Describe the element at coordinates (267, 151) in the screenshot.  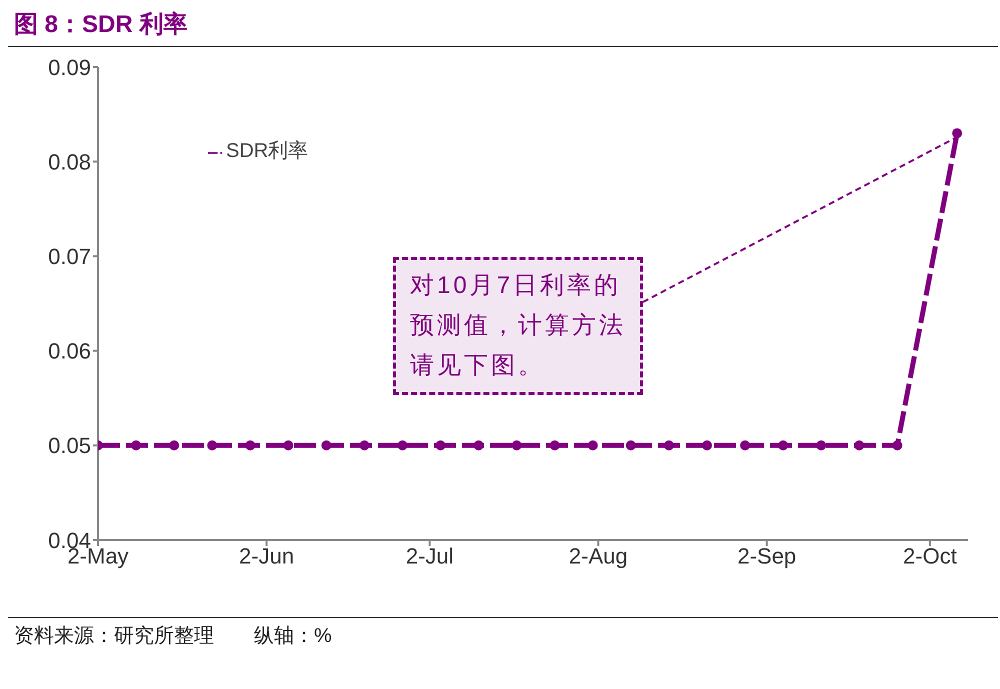
I see `legend-label: SDR利率` at that location.